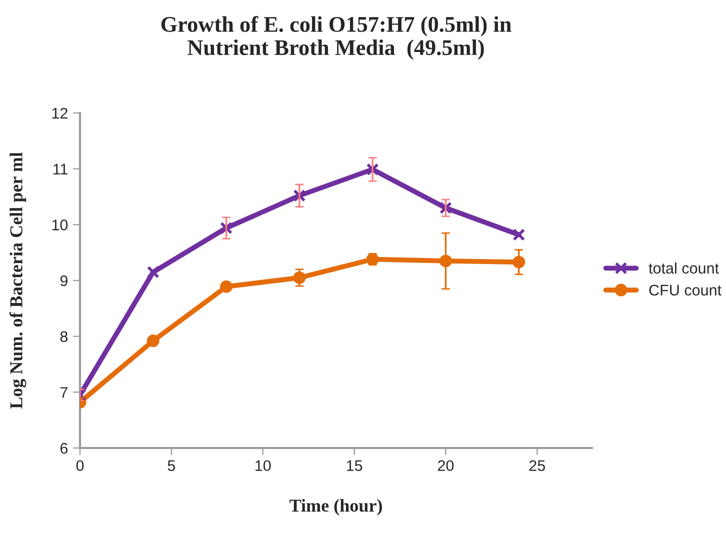 Image resolution: width=726 pixels, height=535 pixels. What do you see at coordinates (64, 280) in the screenshot?
I see `y-tick-label: 9` at bounding box center [64, 280].